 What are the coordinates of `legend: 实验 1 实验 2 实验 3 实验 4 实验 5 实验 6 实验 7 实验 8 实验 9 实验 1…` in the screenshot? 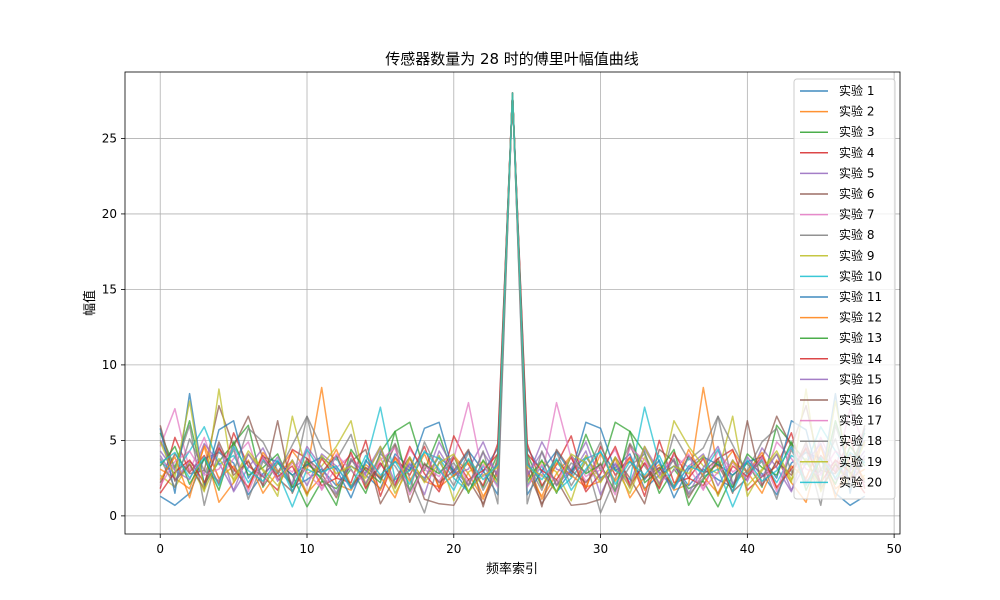 It's located at (844, 289).